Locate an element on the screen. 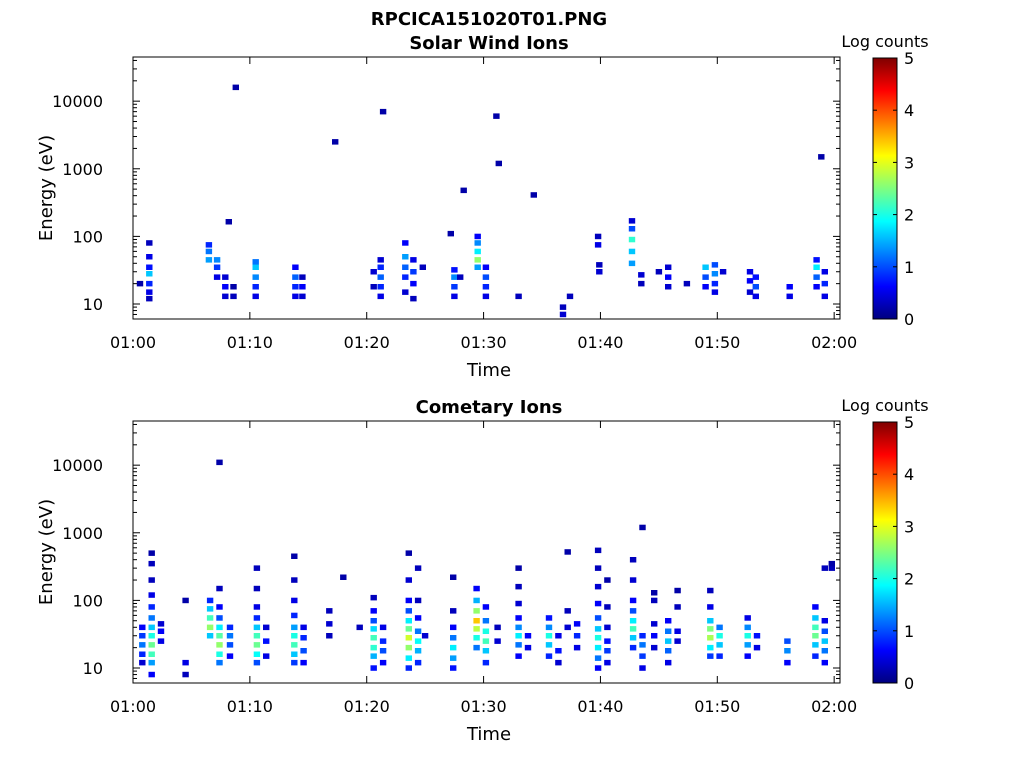  x-tick-label: 01:30 is located at coordinates (484, 706).